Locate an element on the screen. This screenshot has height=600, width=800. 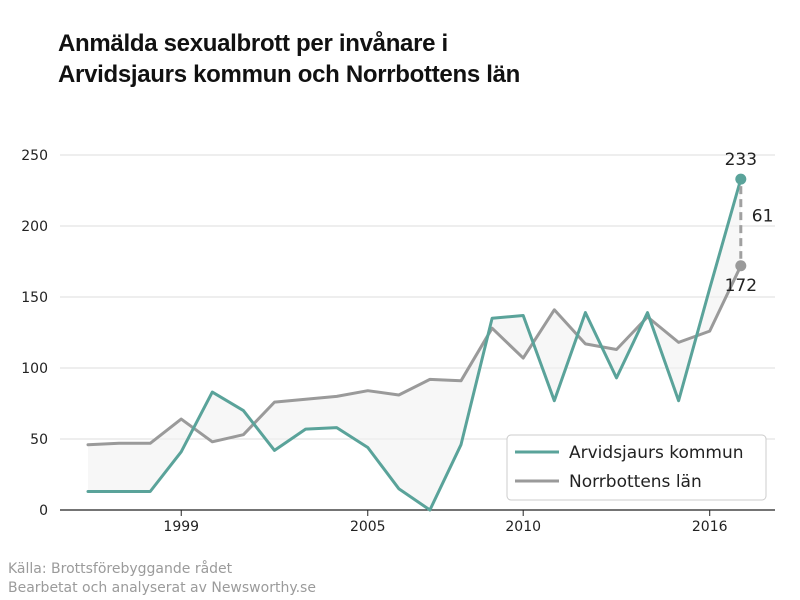
x-tick-label-2005: 2005 is located at coordinates (368, 527).